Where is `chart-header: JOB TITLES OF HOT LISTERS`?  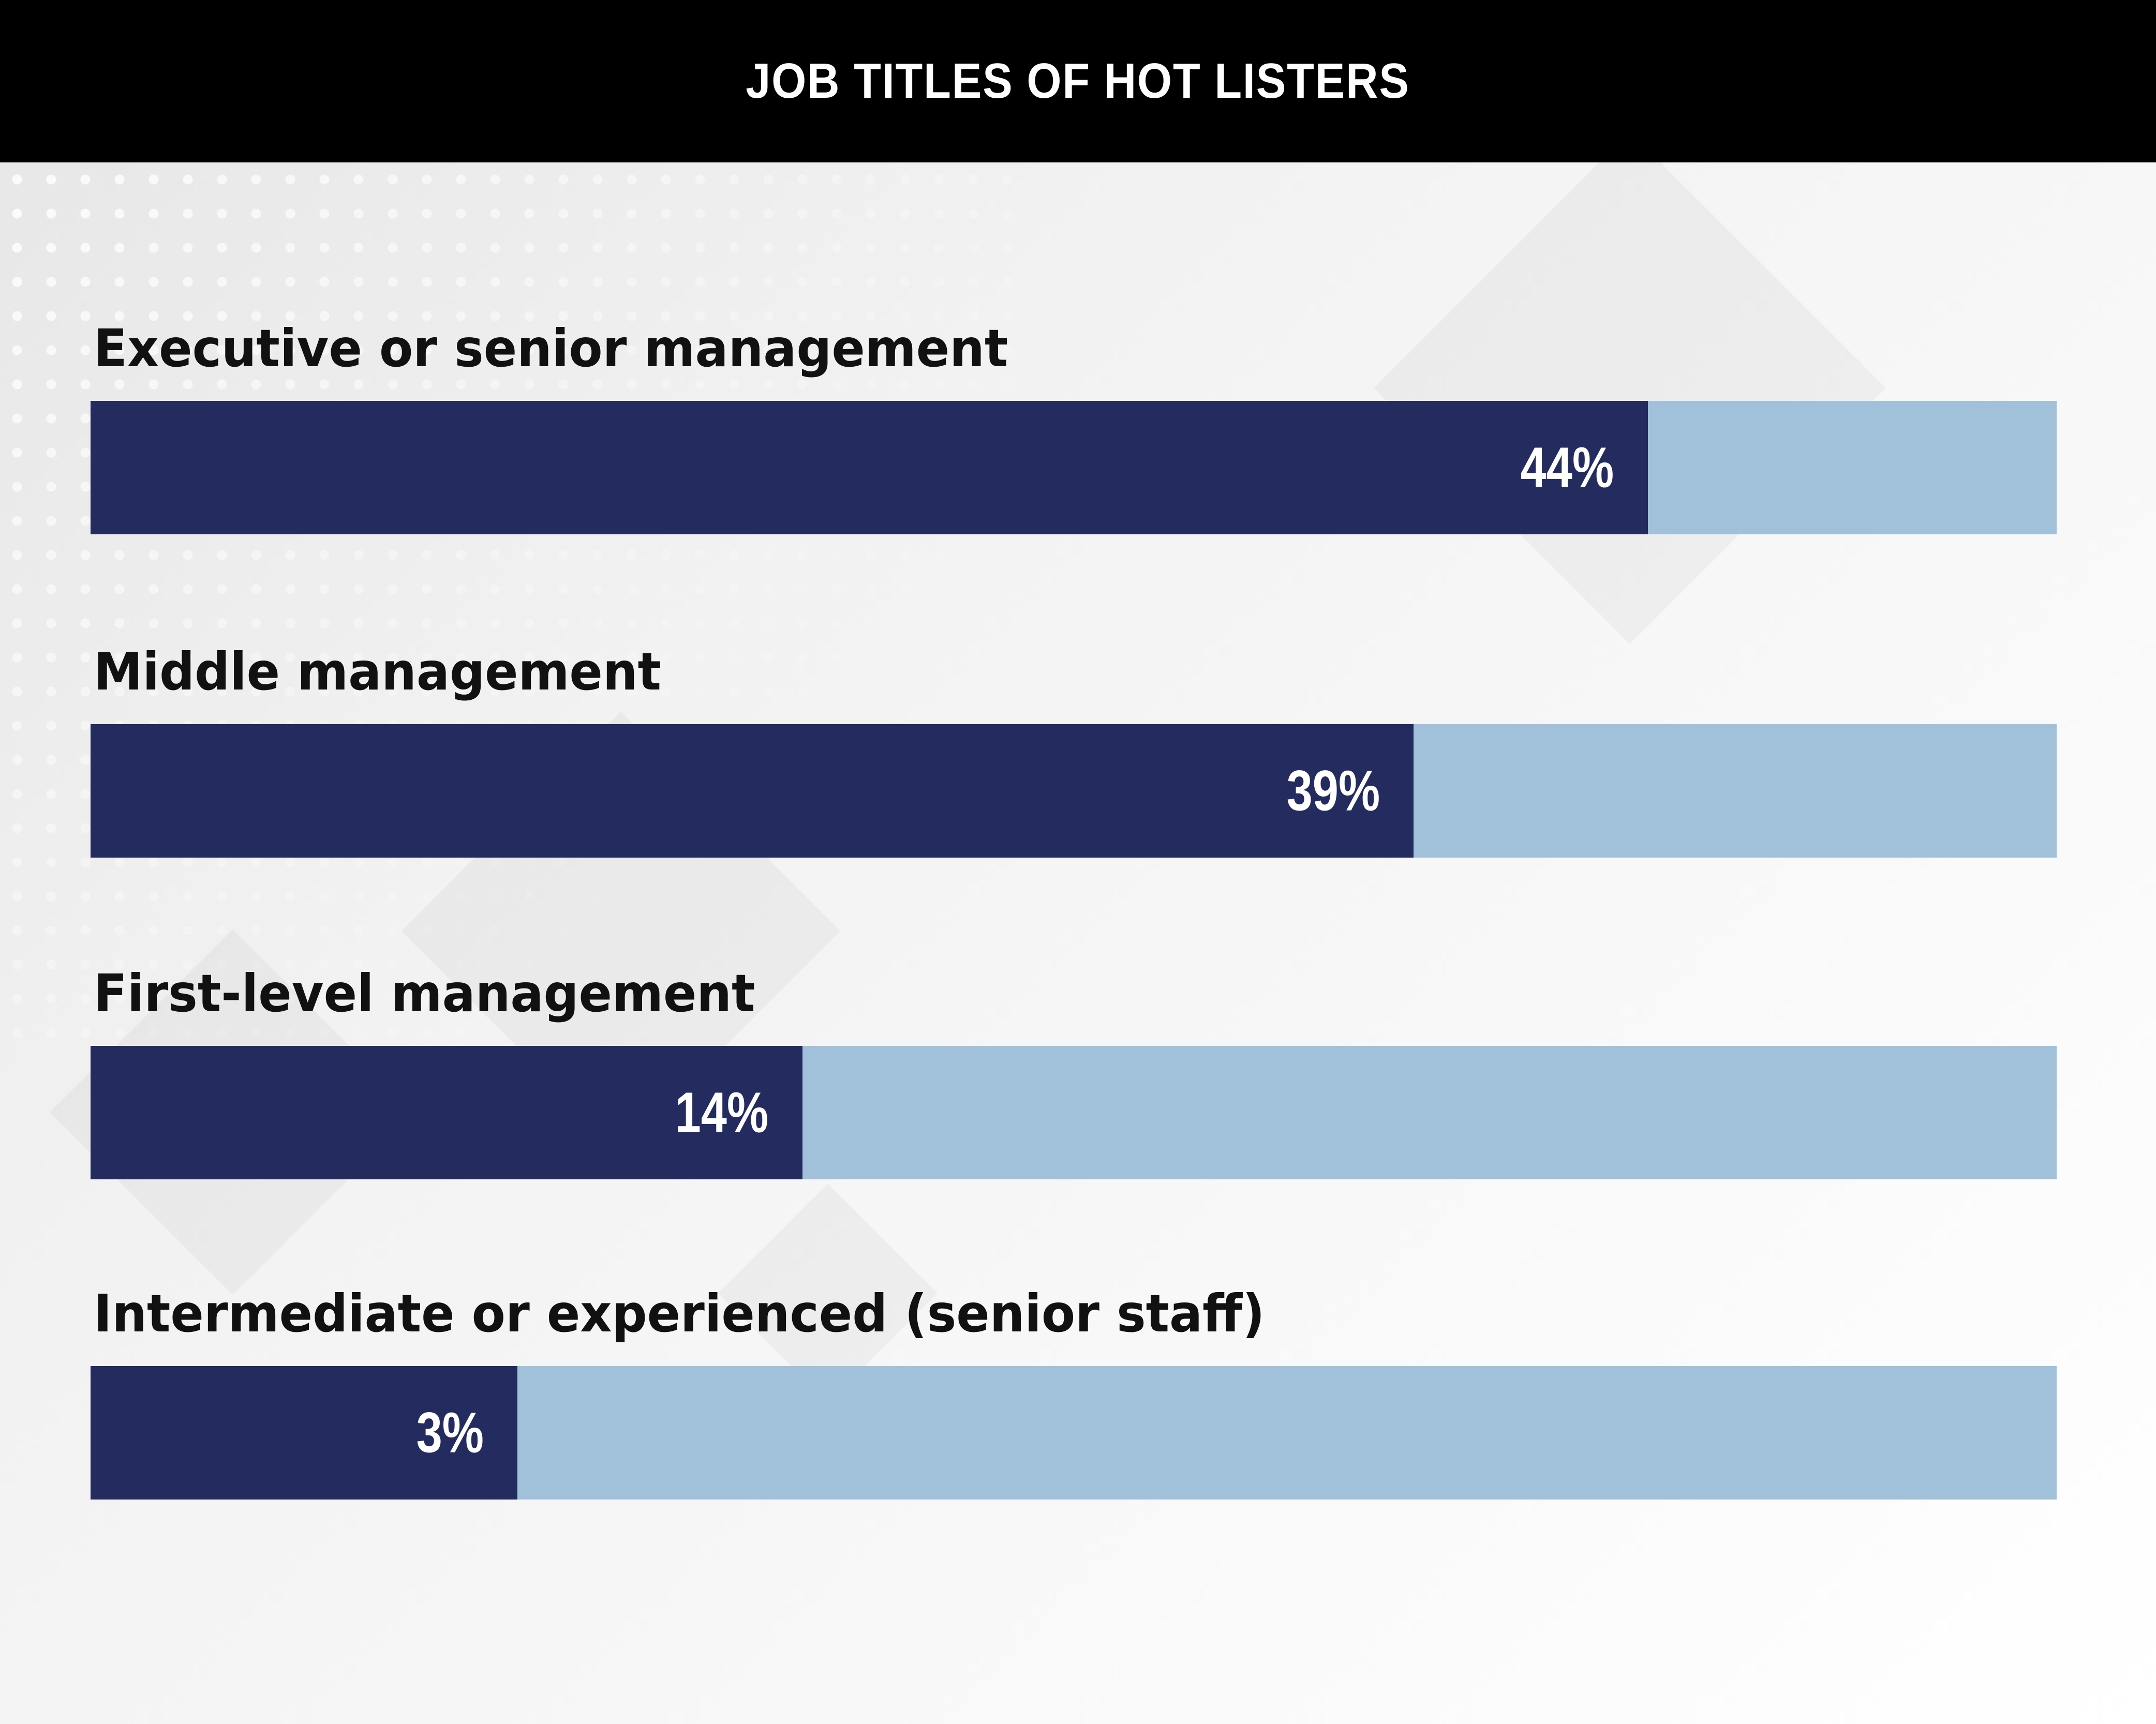 chart-header: JOB TITLES OF HOT LISTERS is located at coordinates (1078, 81).